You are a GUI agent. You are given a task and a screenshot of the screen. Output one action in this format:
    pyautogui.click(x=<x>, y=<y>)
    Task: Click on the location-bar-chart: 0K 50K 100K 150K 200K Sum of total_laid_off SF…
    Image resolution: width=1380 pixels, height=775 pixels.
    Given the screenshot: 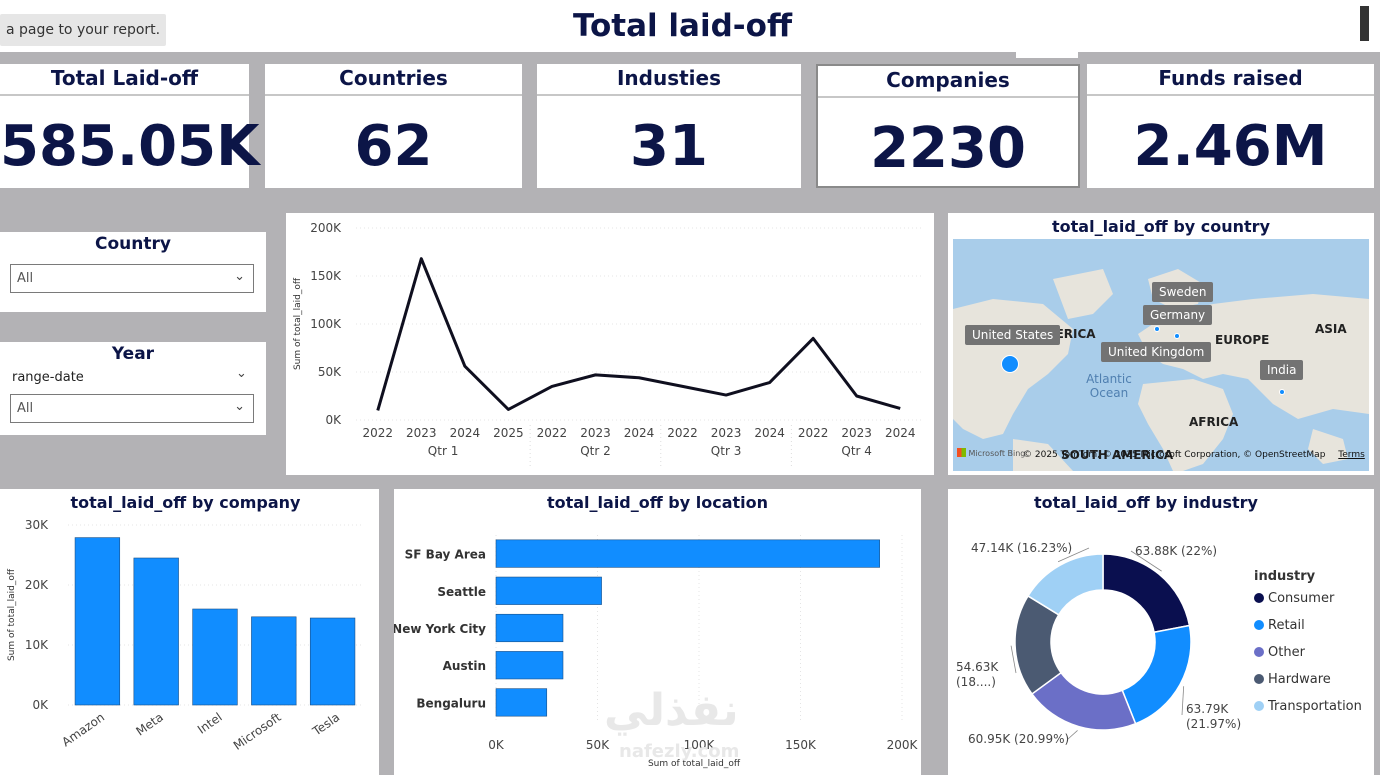 What is the action you would take?
    pyautogui.click(x=655, y=652)
    